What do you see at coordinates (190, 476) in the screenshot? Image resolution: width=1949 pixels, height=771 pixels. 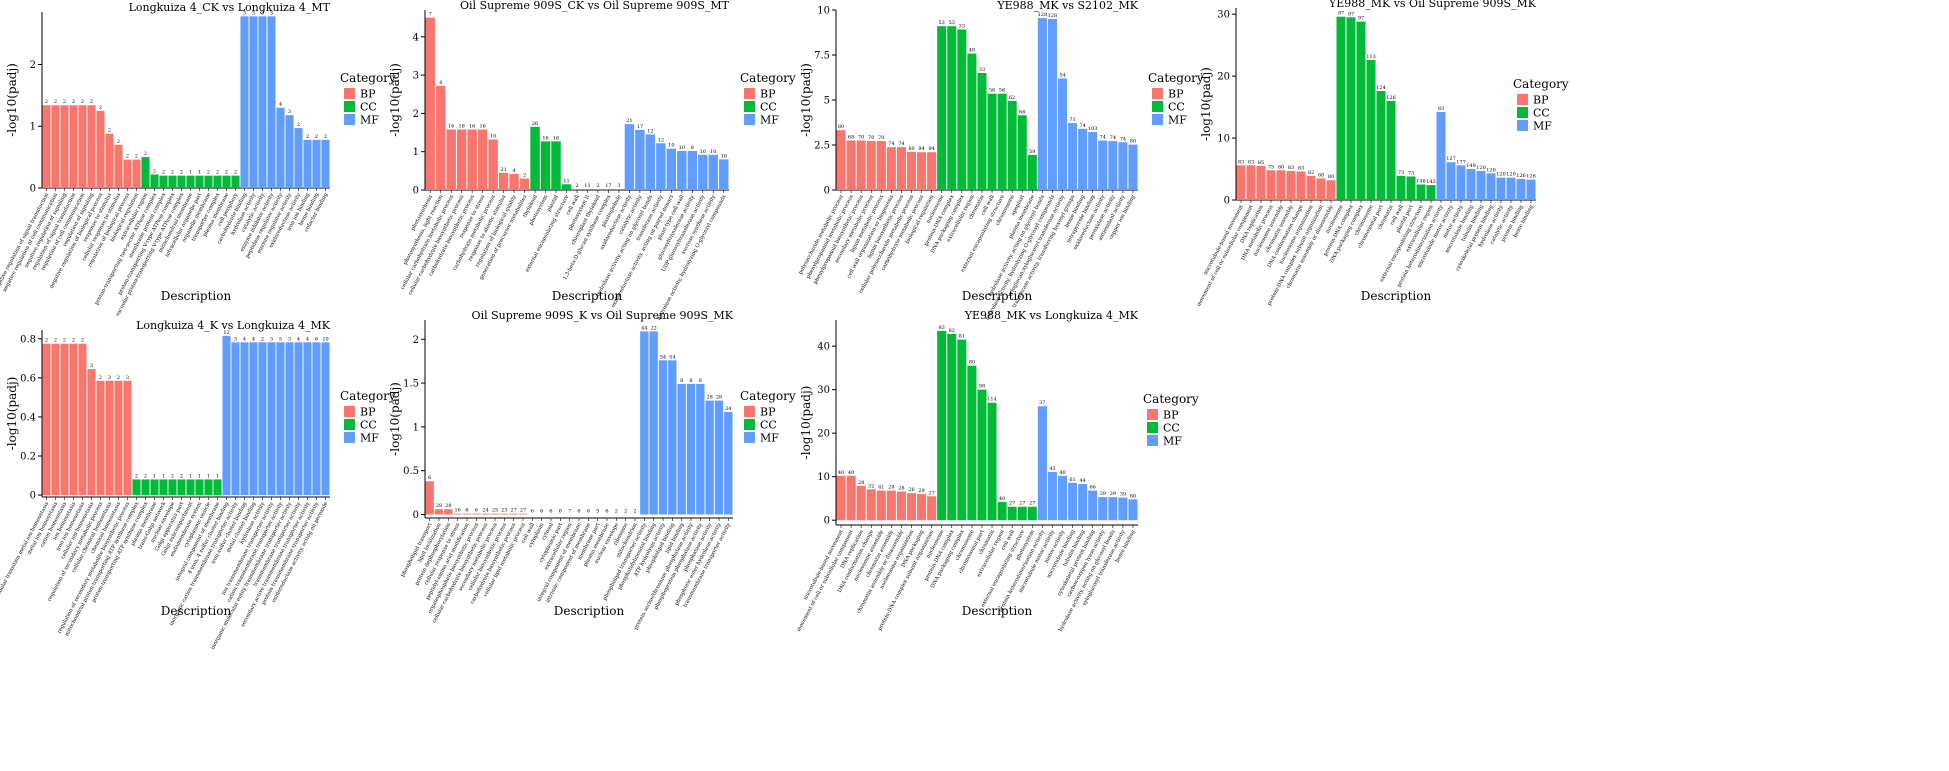 I see `bar-data-label: 1` at bounding box center [190, 476].